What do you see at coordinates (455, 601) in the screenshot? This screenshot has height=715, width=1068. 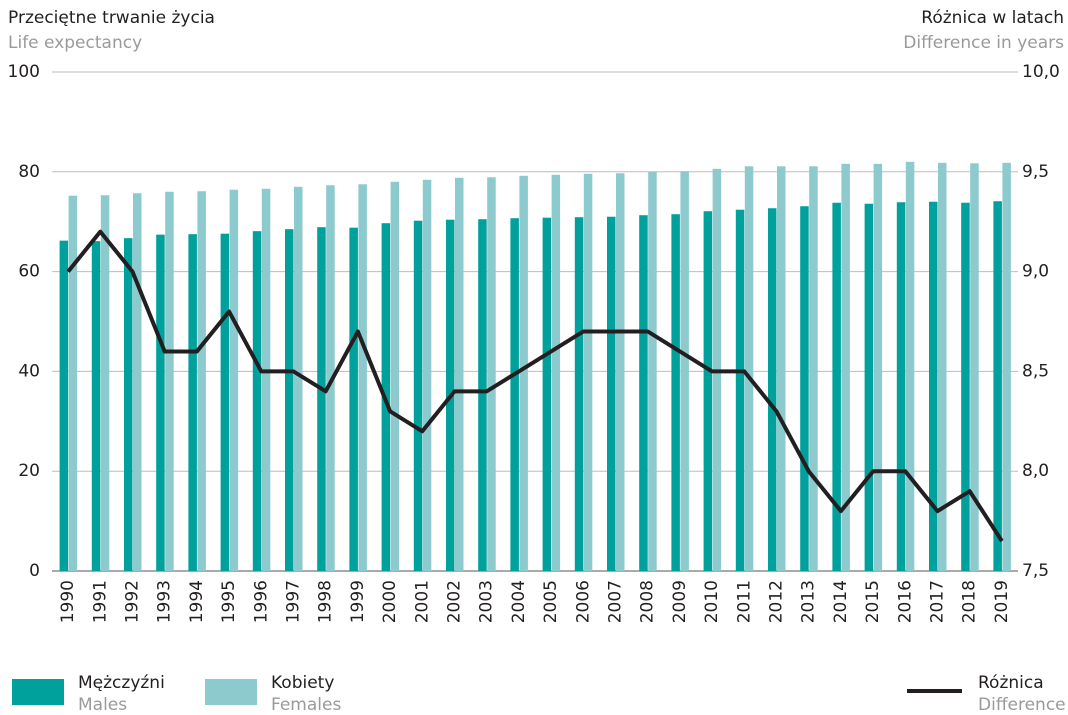 I see `x-tick-label: 2002` at bounding box center [455, 601].